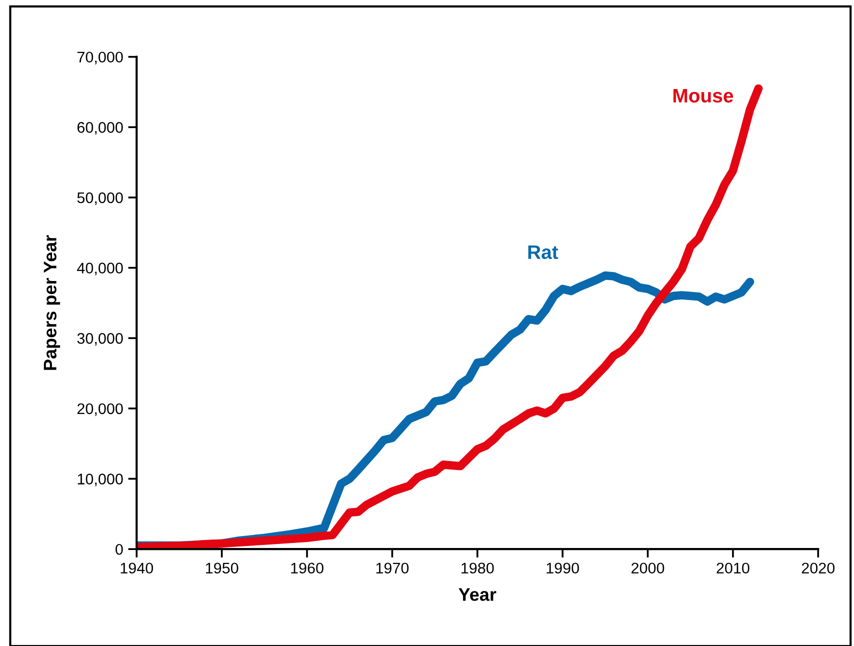 This screenshot has height=646, width=854. What do you see at coordinates (478, 568) in the screenshot?
I see `x-tick-label: 1980` at bounding box center [478, 568].